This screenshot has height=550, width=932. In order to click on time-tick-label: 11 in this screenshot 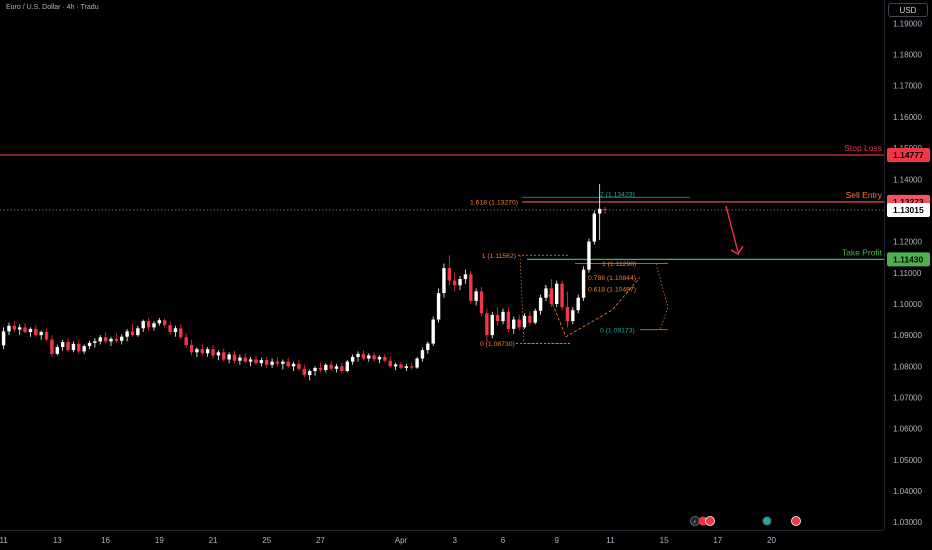, I will do `click(4, 540)`.